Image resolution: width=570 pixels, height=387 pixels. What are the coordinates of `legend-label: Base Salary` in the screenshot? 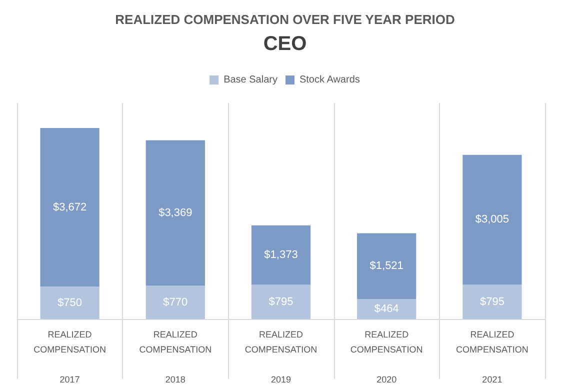 It's located at (251, 80).